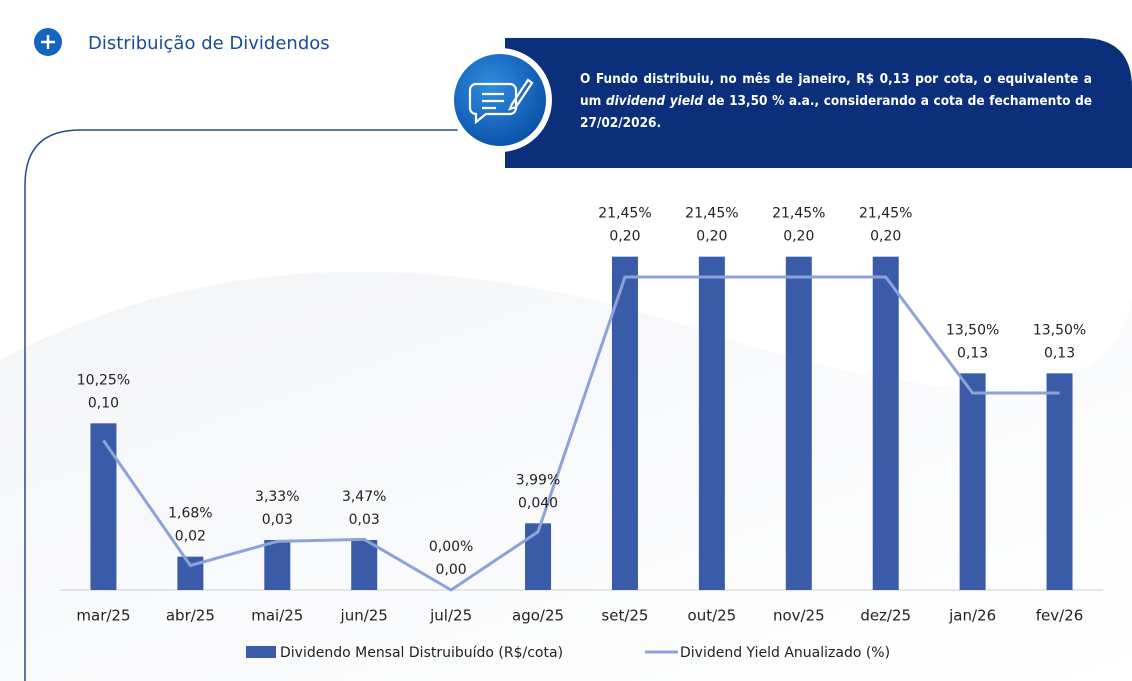 The height and width of the screenshot is (681, 1132). What do you see at coordinates (654, 101) in the screenshot?
I see `callout-emphasis: dividend yield` at bounding box center [654, 101].